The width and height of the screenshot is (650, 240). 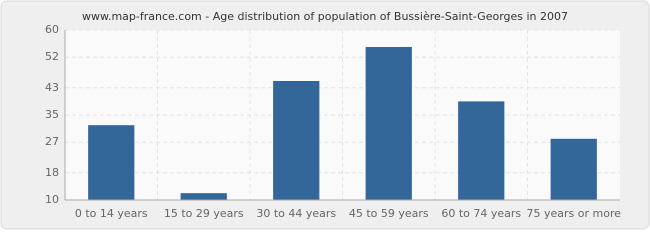 I want to click on y-tick-label: 10, so click(x=52, y=199).